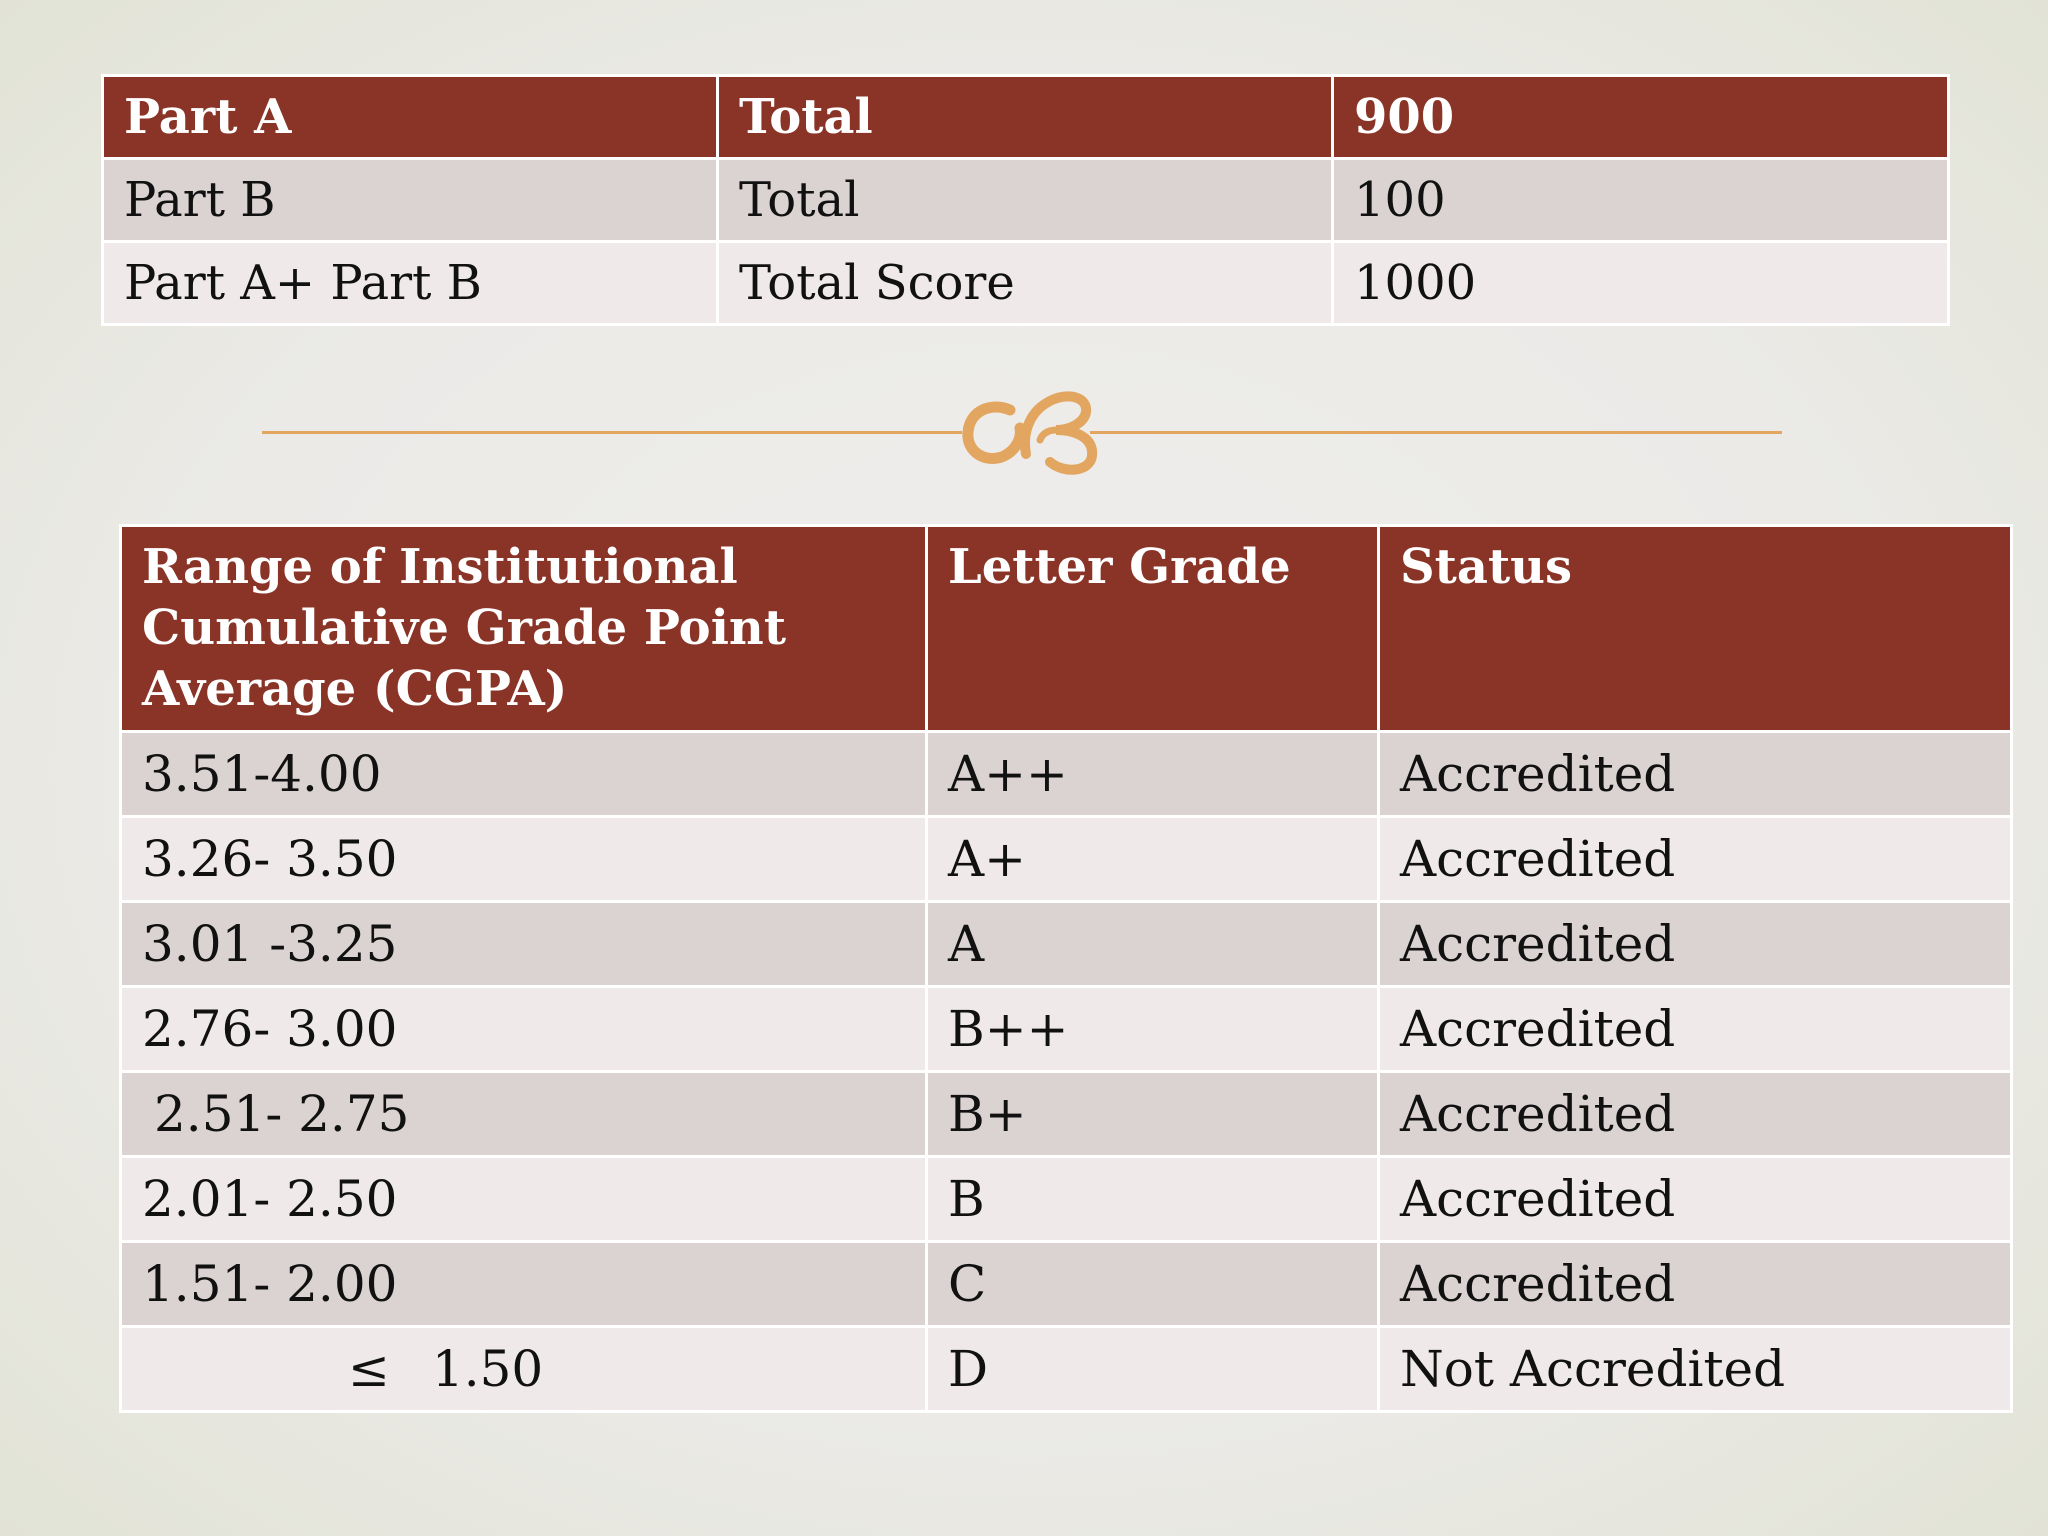 The image size is (2048, 1536). I want to click on table-row: 3.01 -3.25 A Accredited, so click(1066, 944).